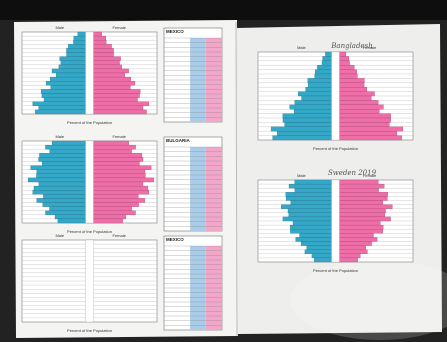 The width and height of the screenshot is (447, 342). What do you see at coordinates (89, 330) in the screenshot?
I see `axis-title: Percent of the Population` at bounding box center [89, 330].